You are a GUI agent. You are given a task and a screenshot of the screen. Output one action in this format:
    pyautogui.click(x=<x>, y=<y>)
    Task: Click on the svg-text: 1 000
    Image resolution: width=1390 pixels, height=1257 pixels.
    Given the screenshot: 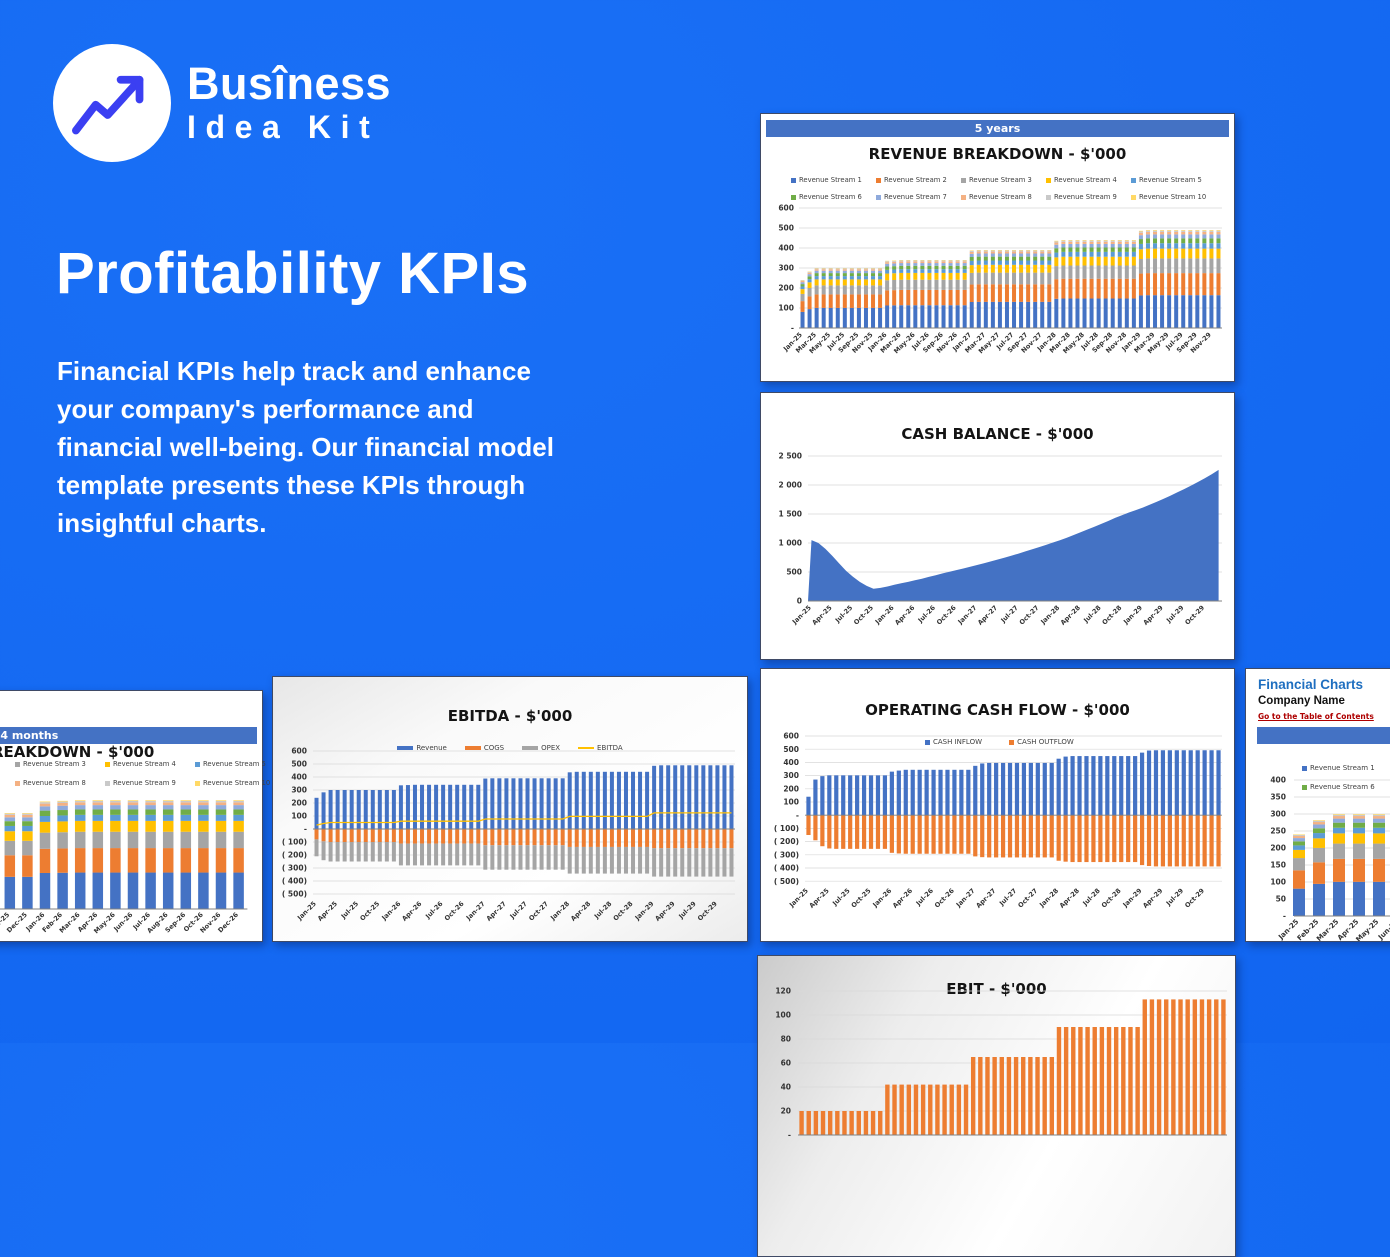 What is the action you would take?
    pyautogui.click(x=791, y=543)
    